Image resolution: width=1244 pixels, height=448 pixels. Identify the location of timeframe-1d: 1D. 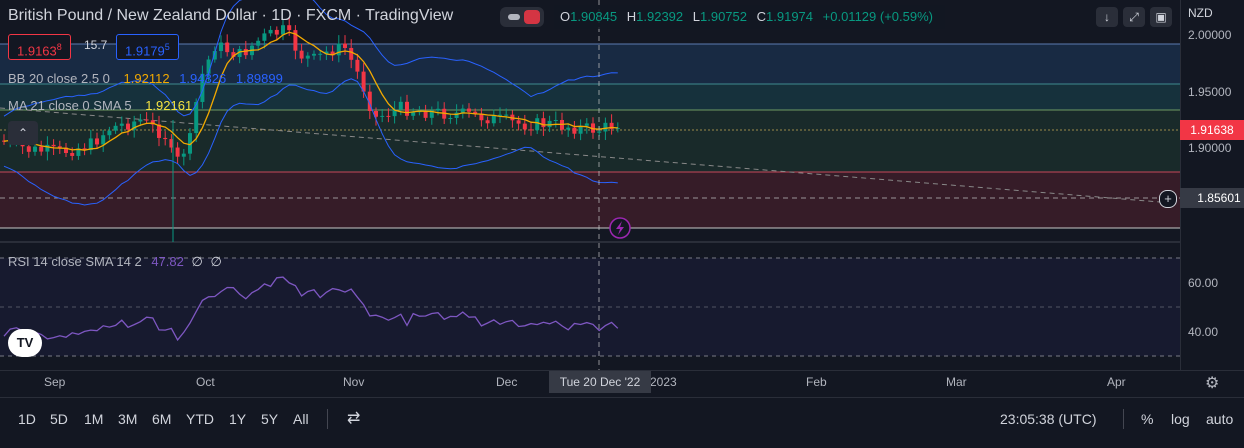
(27, 419).